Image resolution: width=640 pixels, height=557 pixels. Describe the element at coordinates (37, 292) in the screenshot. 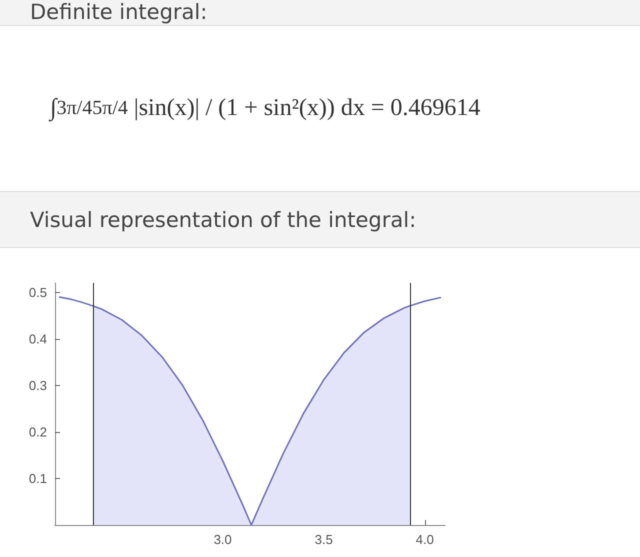

I see `y-tick-label: 0.5` at that location.